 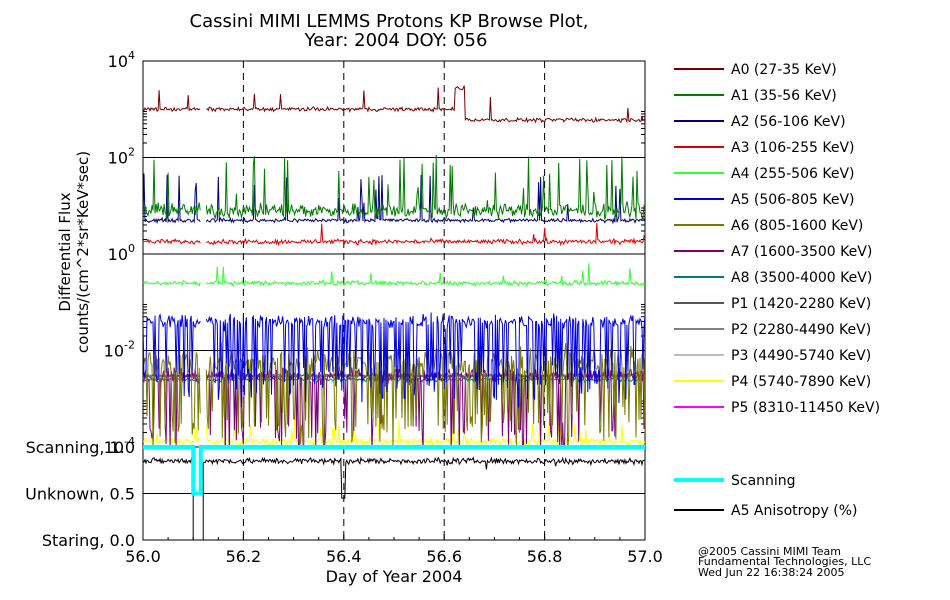 I want to click on credit-line-2: Fundamental Technologies, LLC, so click(x=784, y=561).